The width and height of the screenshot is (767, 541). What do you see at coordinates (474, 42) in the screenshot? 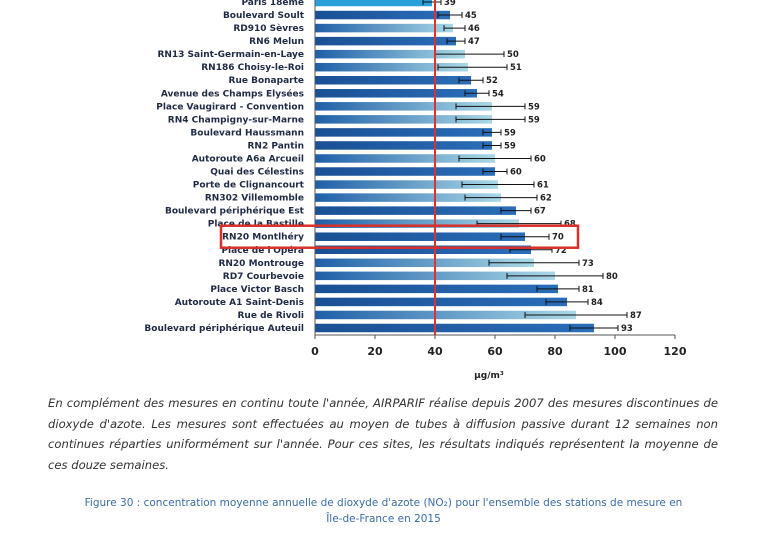
I see `value-label: 47` at bounding box center [474, 42].